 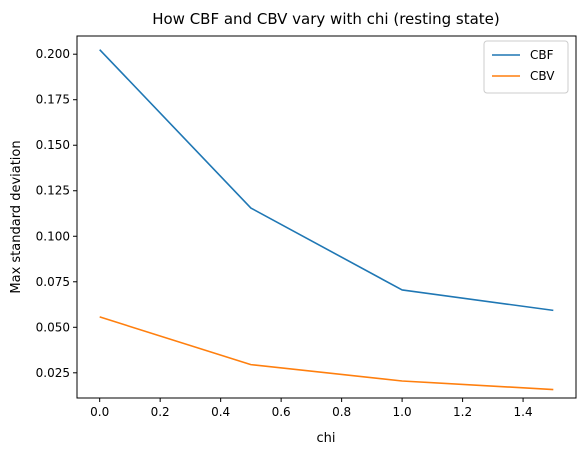 I want to click on legend-label-cbv: CBV, so click(x=542, y=76).